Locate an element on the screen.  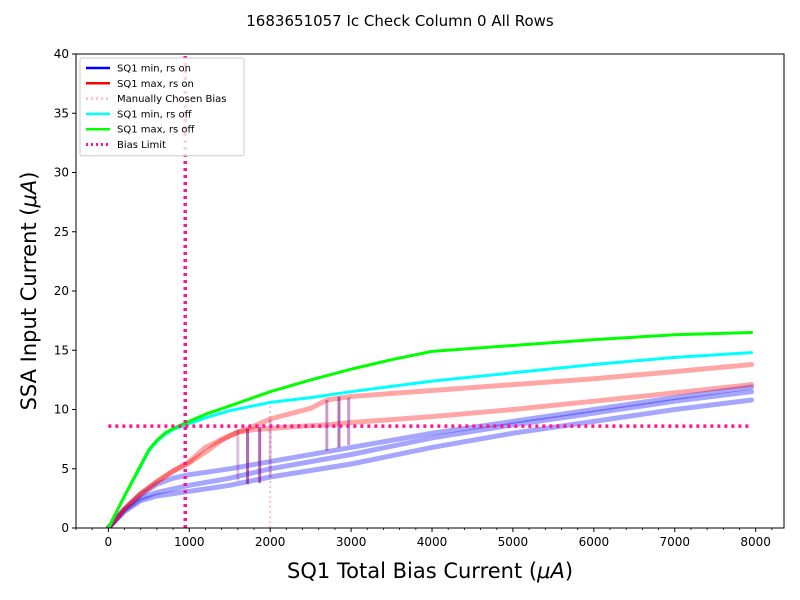
x-axis-title: SQ1 Total Bias Current (μA) is located at coordinates (430, 571).